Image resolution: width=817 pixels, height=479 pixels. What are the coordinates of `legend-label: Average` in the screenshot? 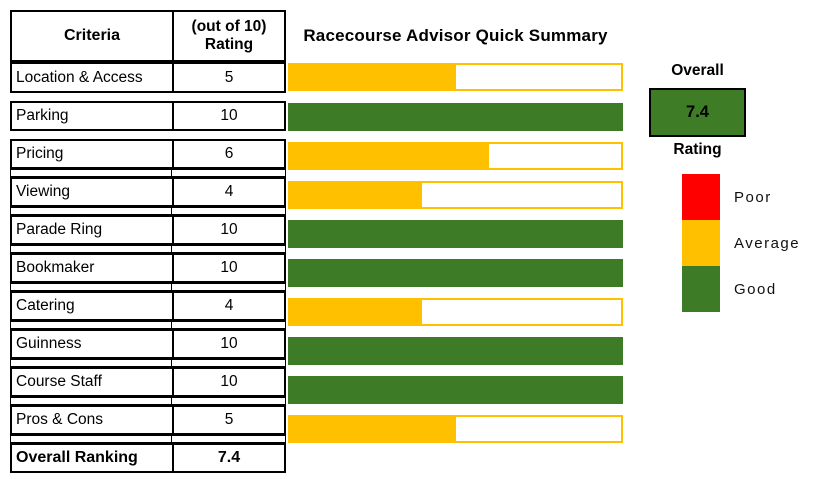 It's located at (767, 243).